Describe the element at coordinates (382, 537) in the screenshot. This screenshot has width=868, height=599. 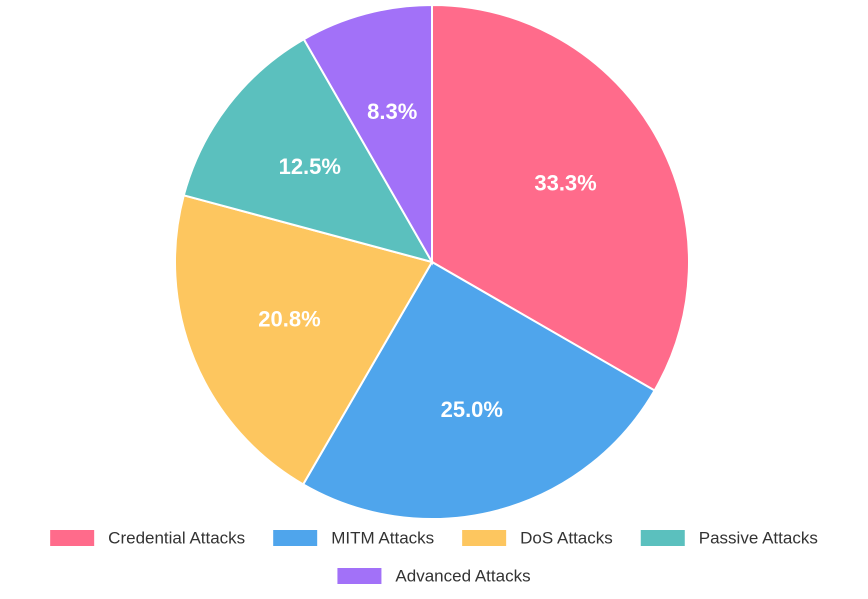
I see `legend-label: MITM Attacks` at that location.